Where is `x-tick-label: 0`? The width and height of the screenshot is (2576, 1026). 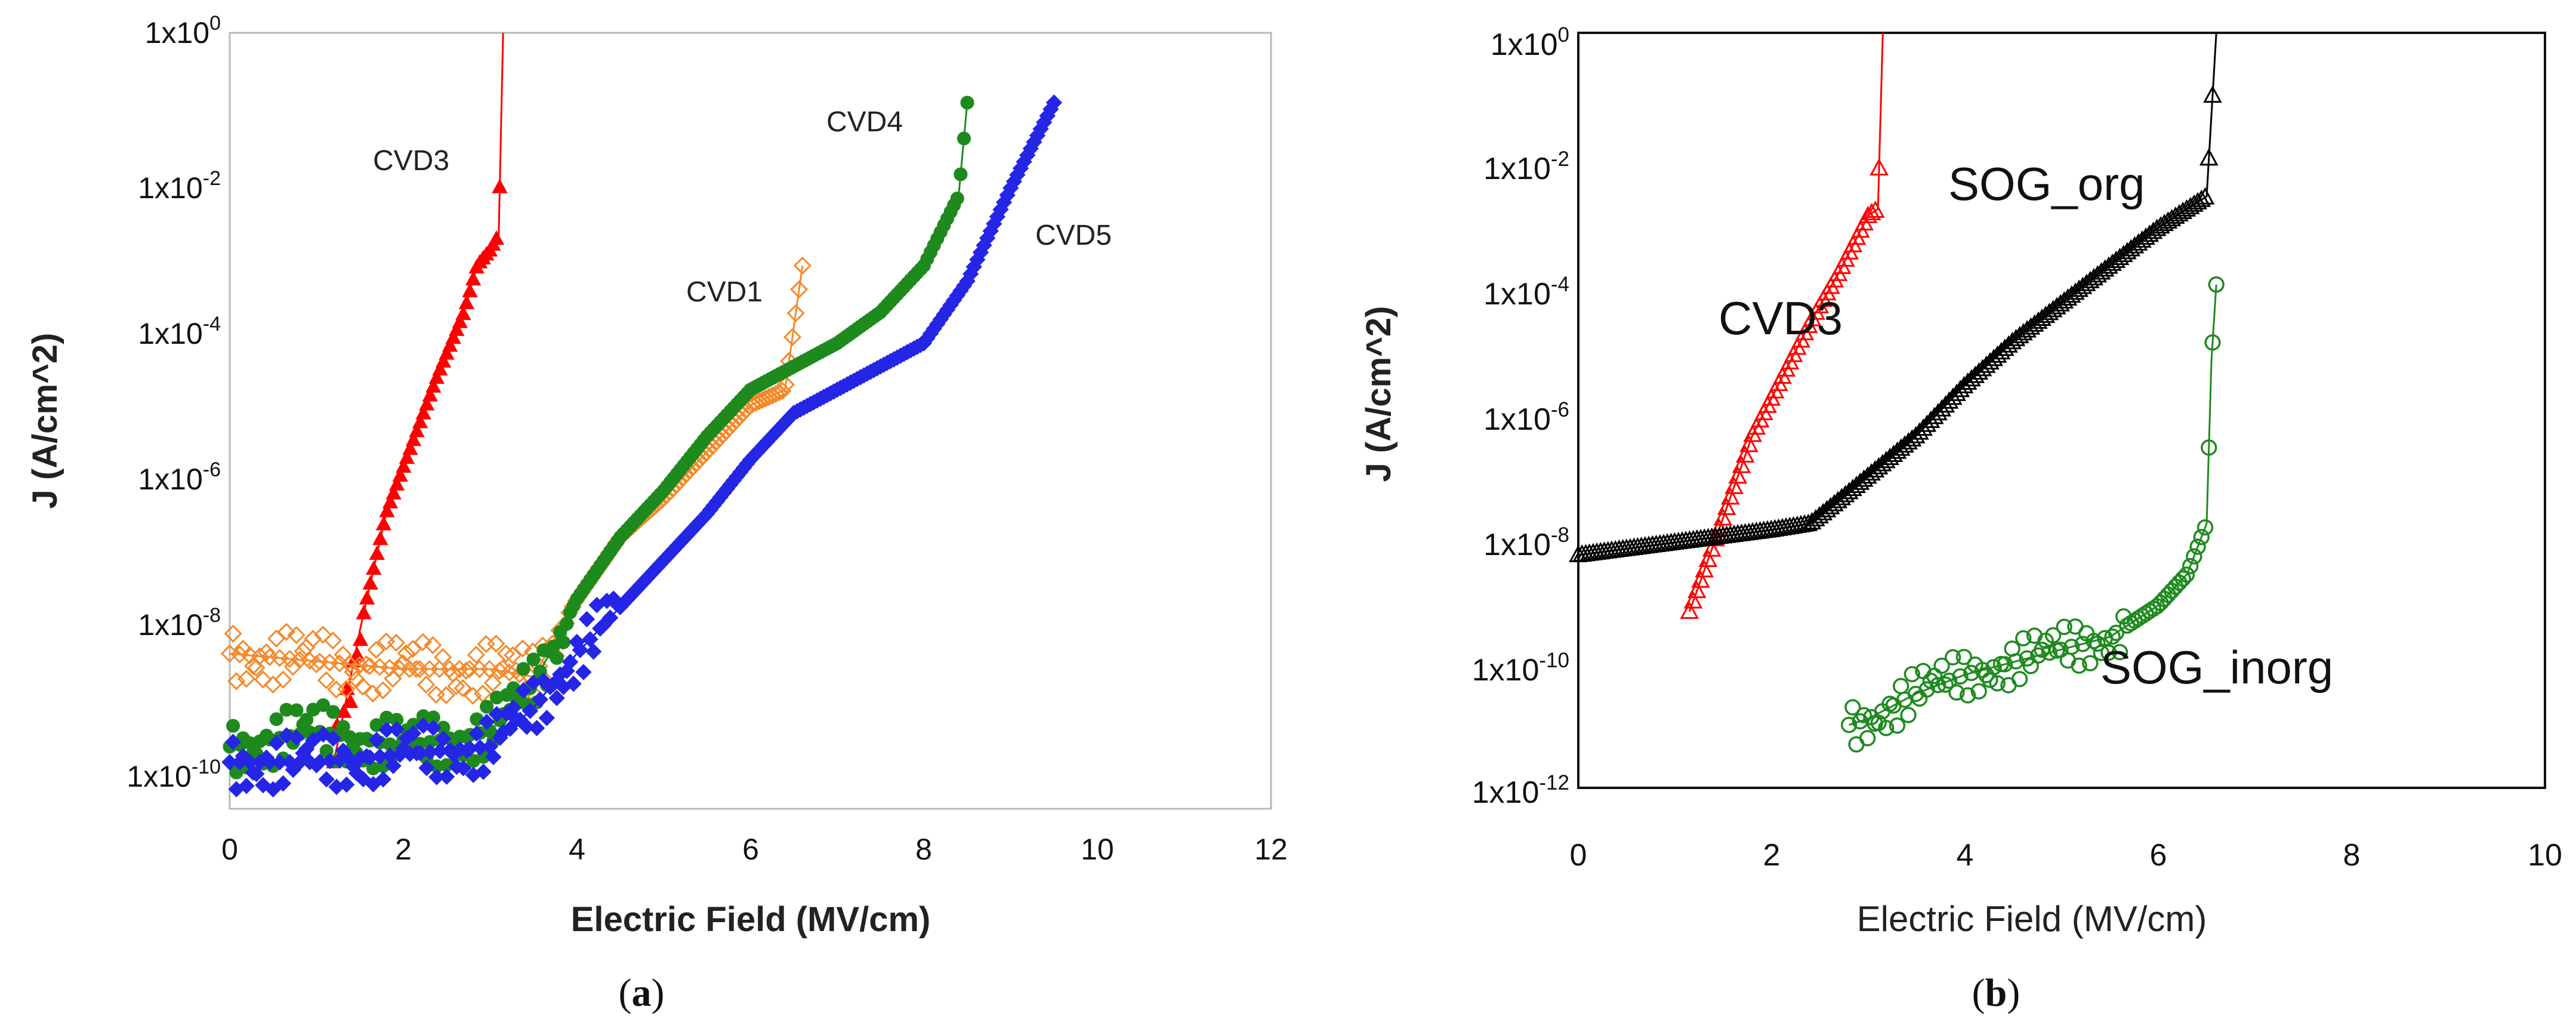 x-tick-label: 0 is located at coordinates (229, 849).